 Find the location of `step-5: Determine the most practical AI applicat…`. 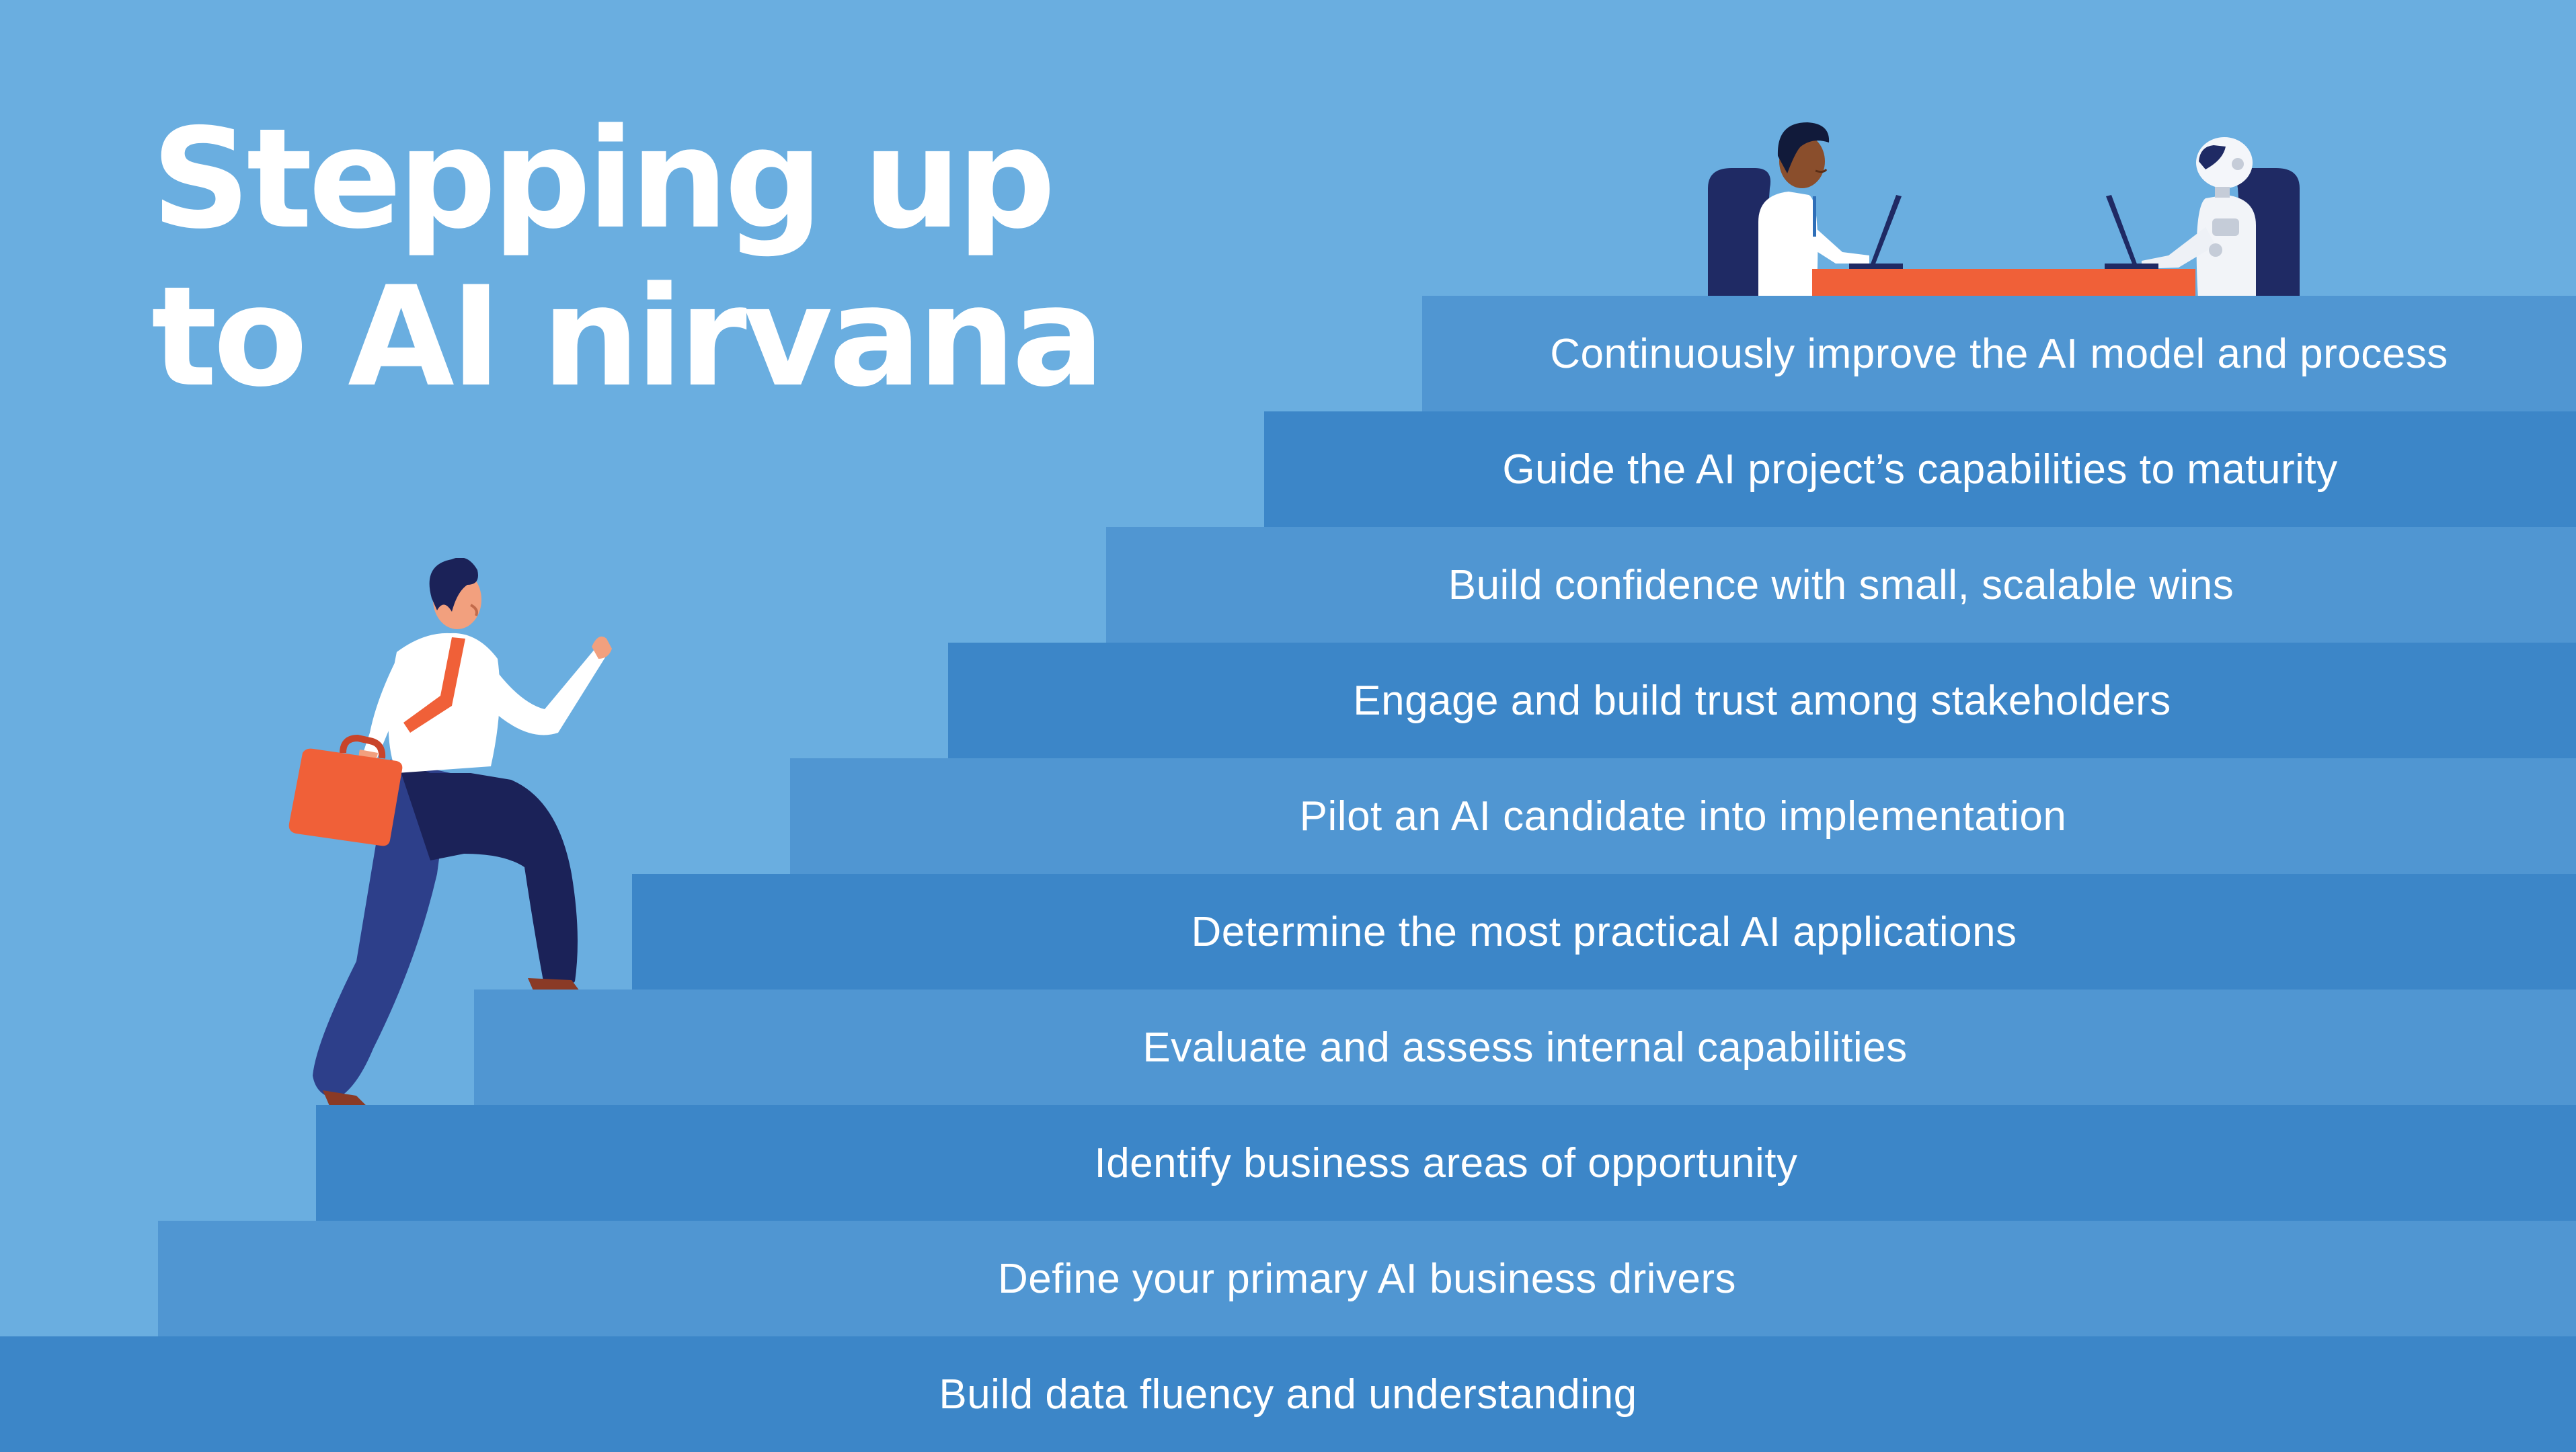

step-5: Determine the most practical AI applicat… is located at coordinates (1604, 932).